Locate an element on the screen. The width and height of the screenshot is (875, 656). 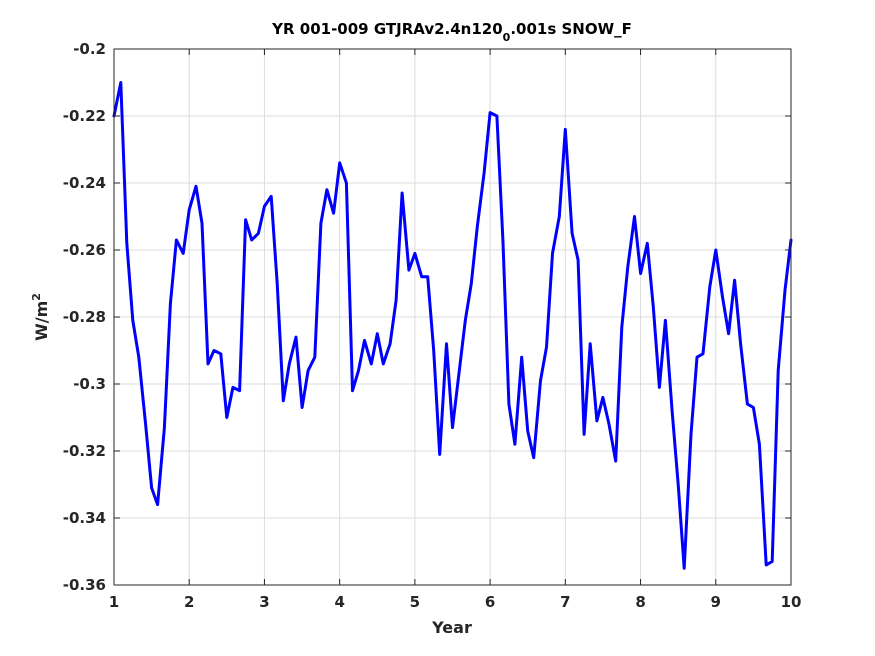
x-tick-labels: 1 2 3 4 5 6 7 8 9 10 is located at coordinates (455, 602).